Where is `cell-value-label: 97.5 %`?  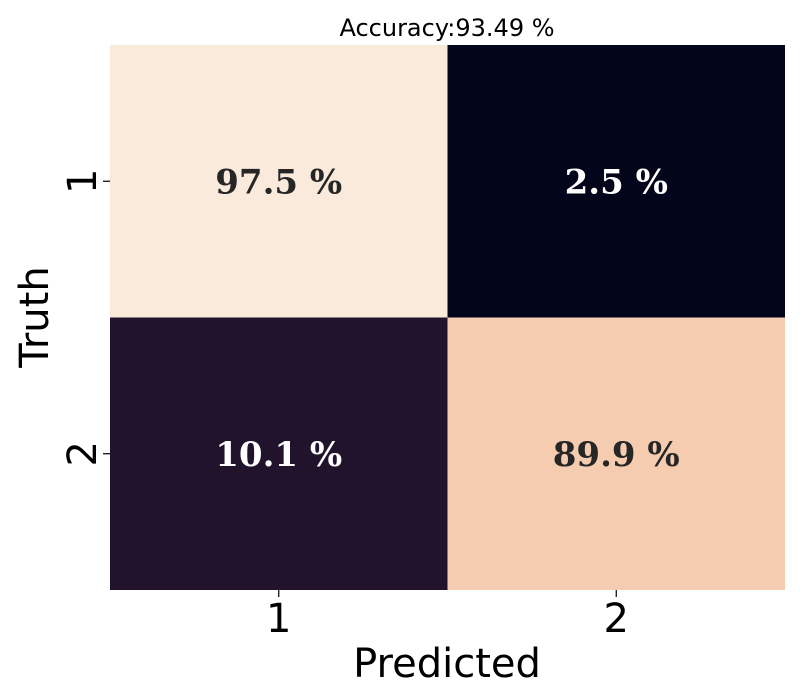 cell-value-label: 97.5 % is located at coordinates (278, 182).